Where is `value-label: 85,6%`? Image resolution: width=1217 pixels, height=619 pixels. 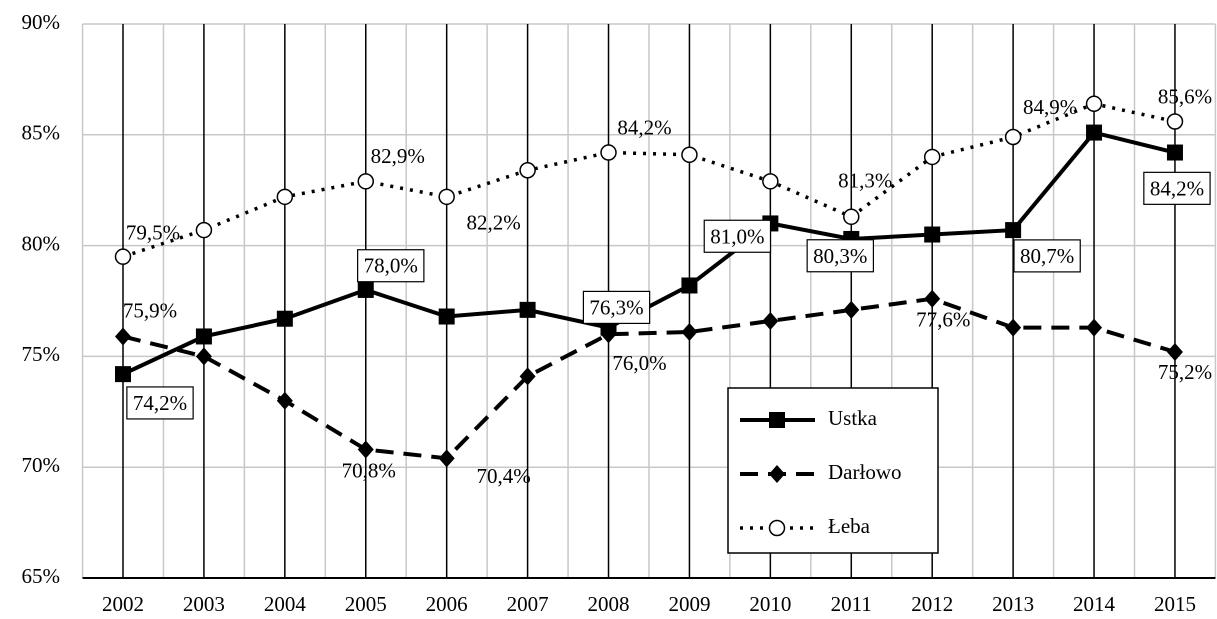
value-label: 85,6% is located at coordinates (1185, 96).